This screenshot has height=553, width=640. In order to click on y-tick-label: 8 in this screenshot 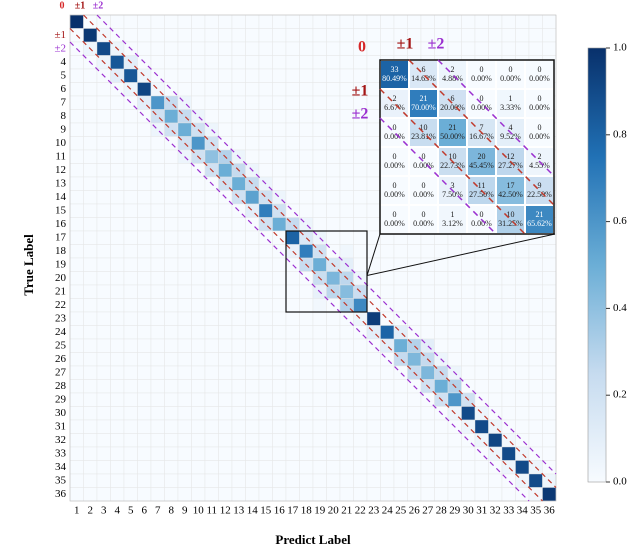, I will do `click(64, 116)`.